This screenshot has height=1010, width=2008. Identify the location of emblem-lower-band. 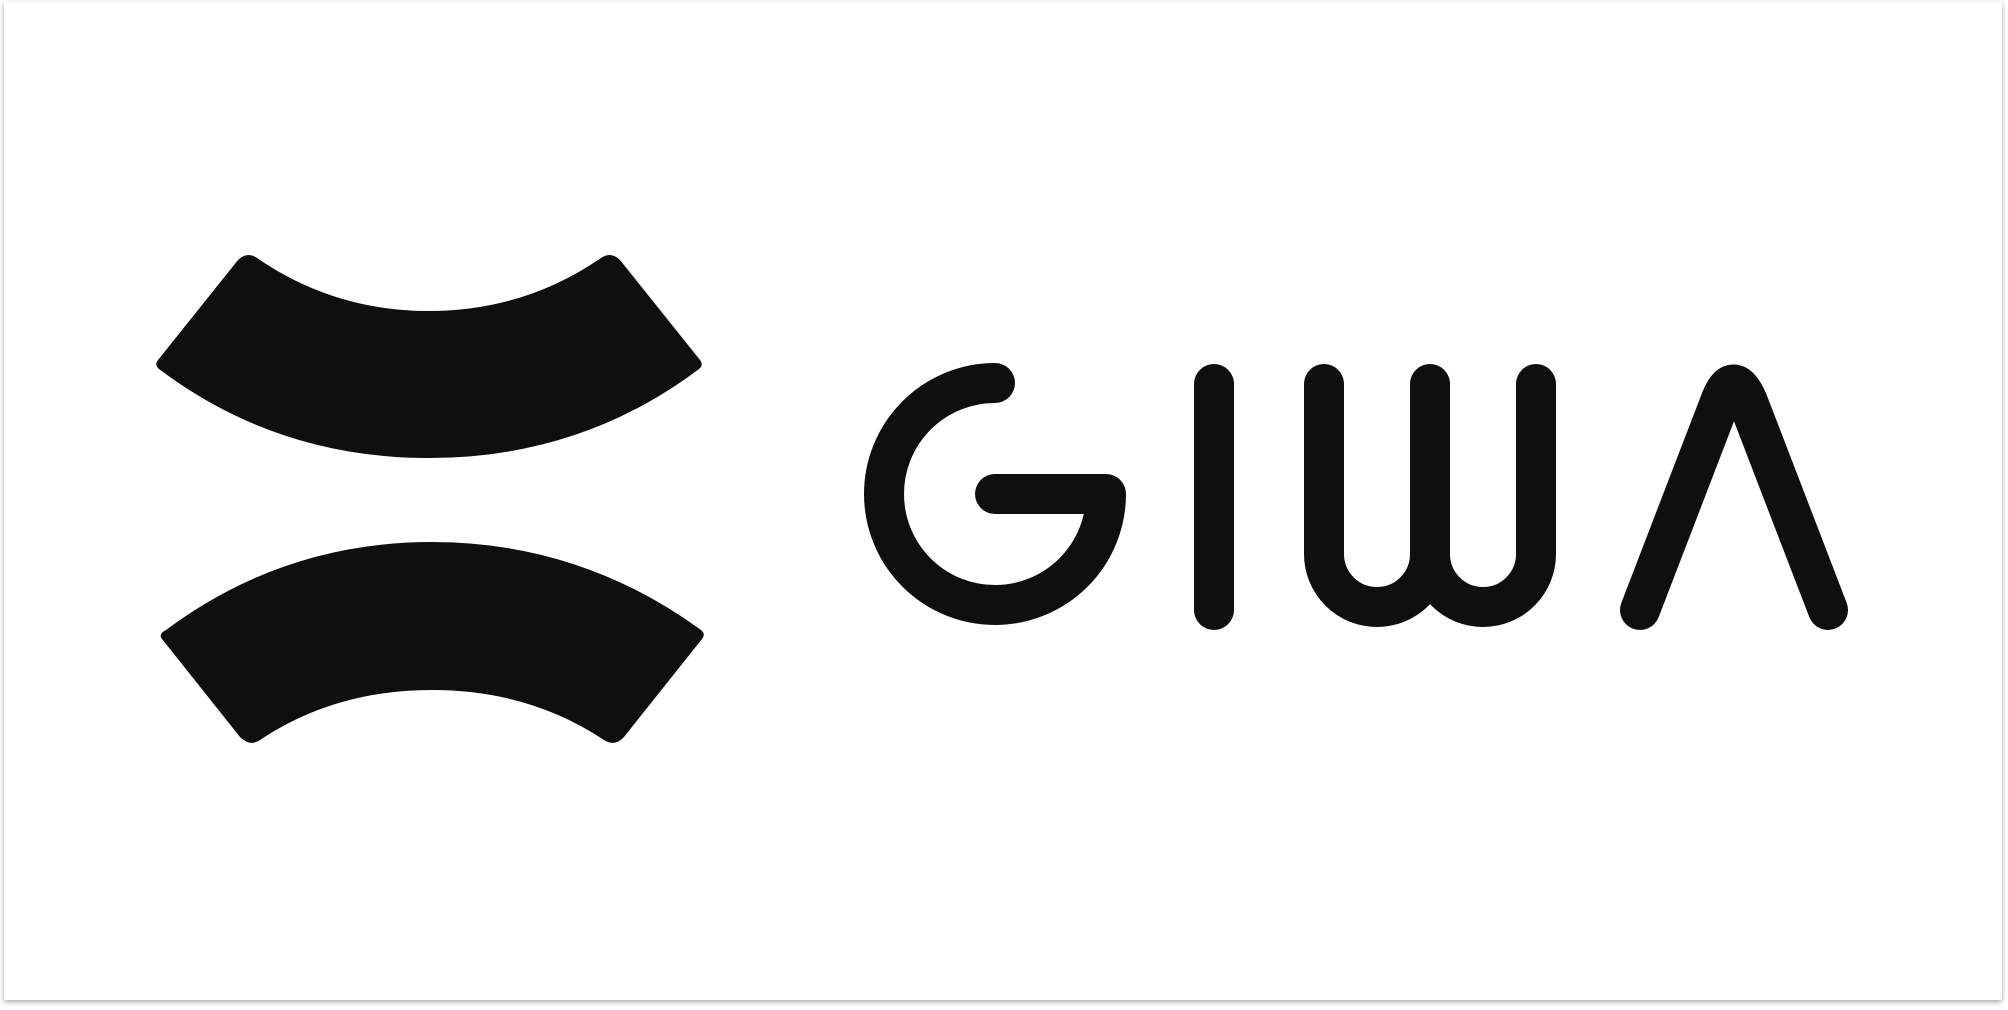
(432, 642).